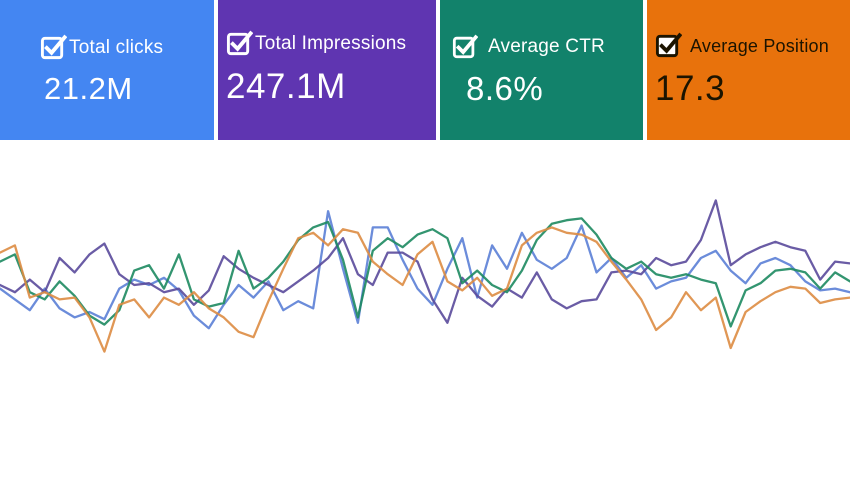 This screenshot has width=850, height=500. I want to click on metric-card-header: Total clicks, so click(124, 47).